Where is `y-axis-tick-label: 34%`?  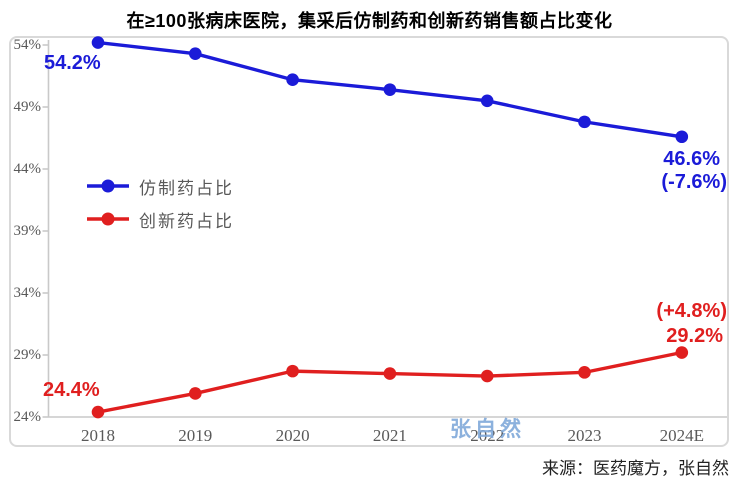 y-axis-tick-label: 34% is located at coordinates (27, 293).